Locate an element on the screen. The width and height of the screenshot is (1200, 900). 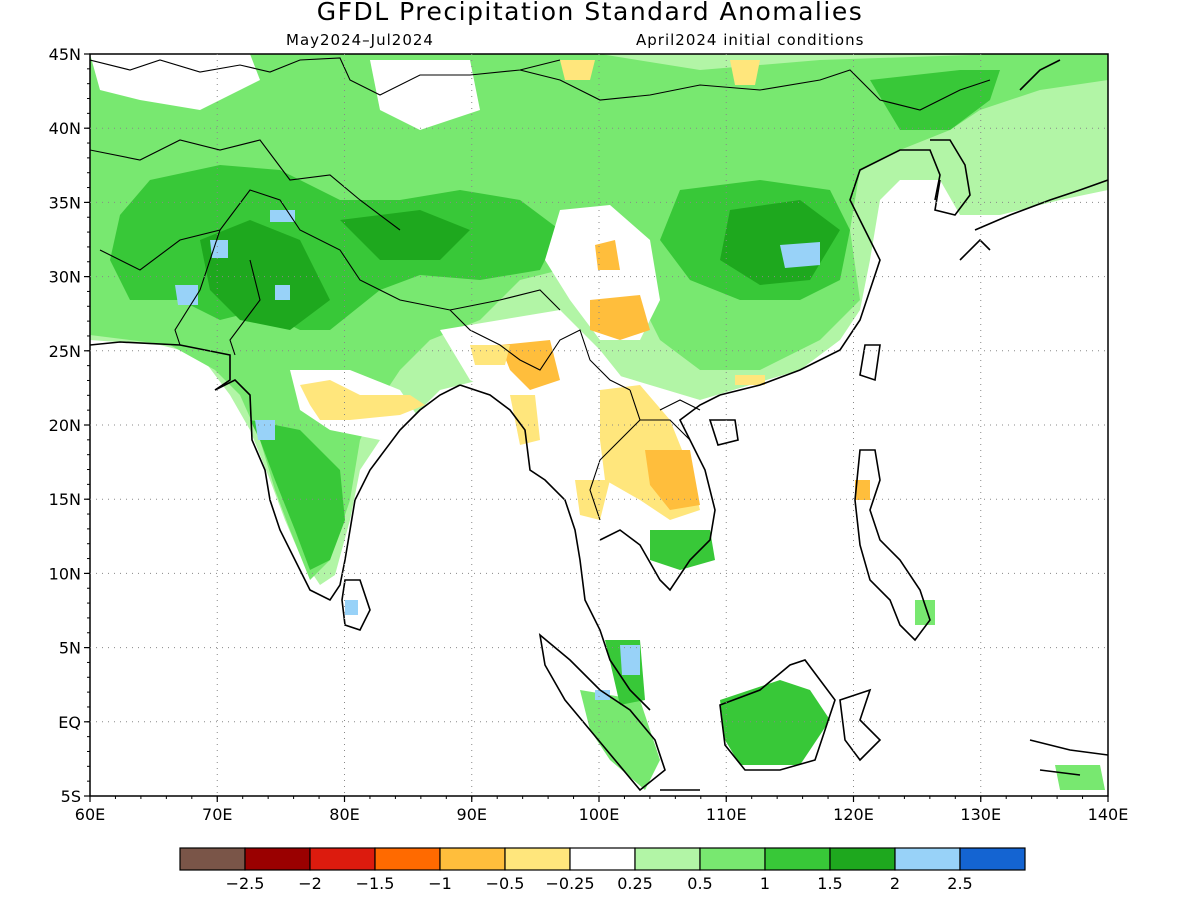
light-dry-mongolia is located at coordinates (577, 70).